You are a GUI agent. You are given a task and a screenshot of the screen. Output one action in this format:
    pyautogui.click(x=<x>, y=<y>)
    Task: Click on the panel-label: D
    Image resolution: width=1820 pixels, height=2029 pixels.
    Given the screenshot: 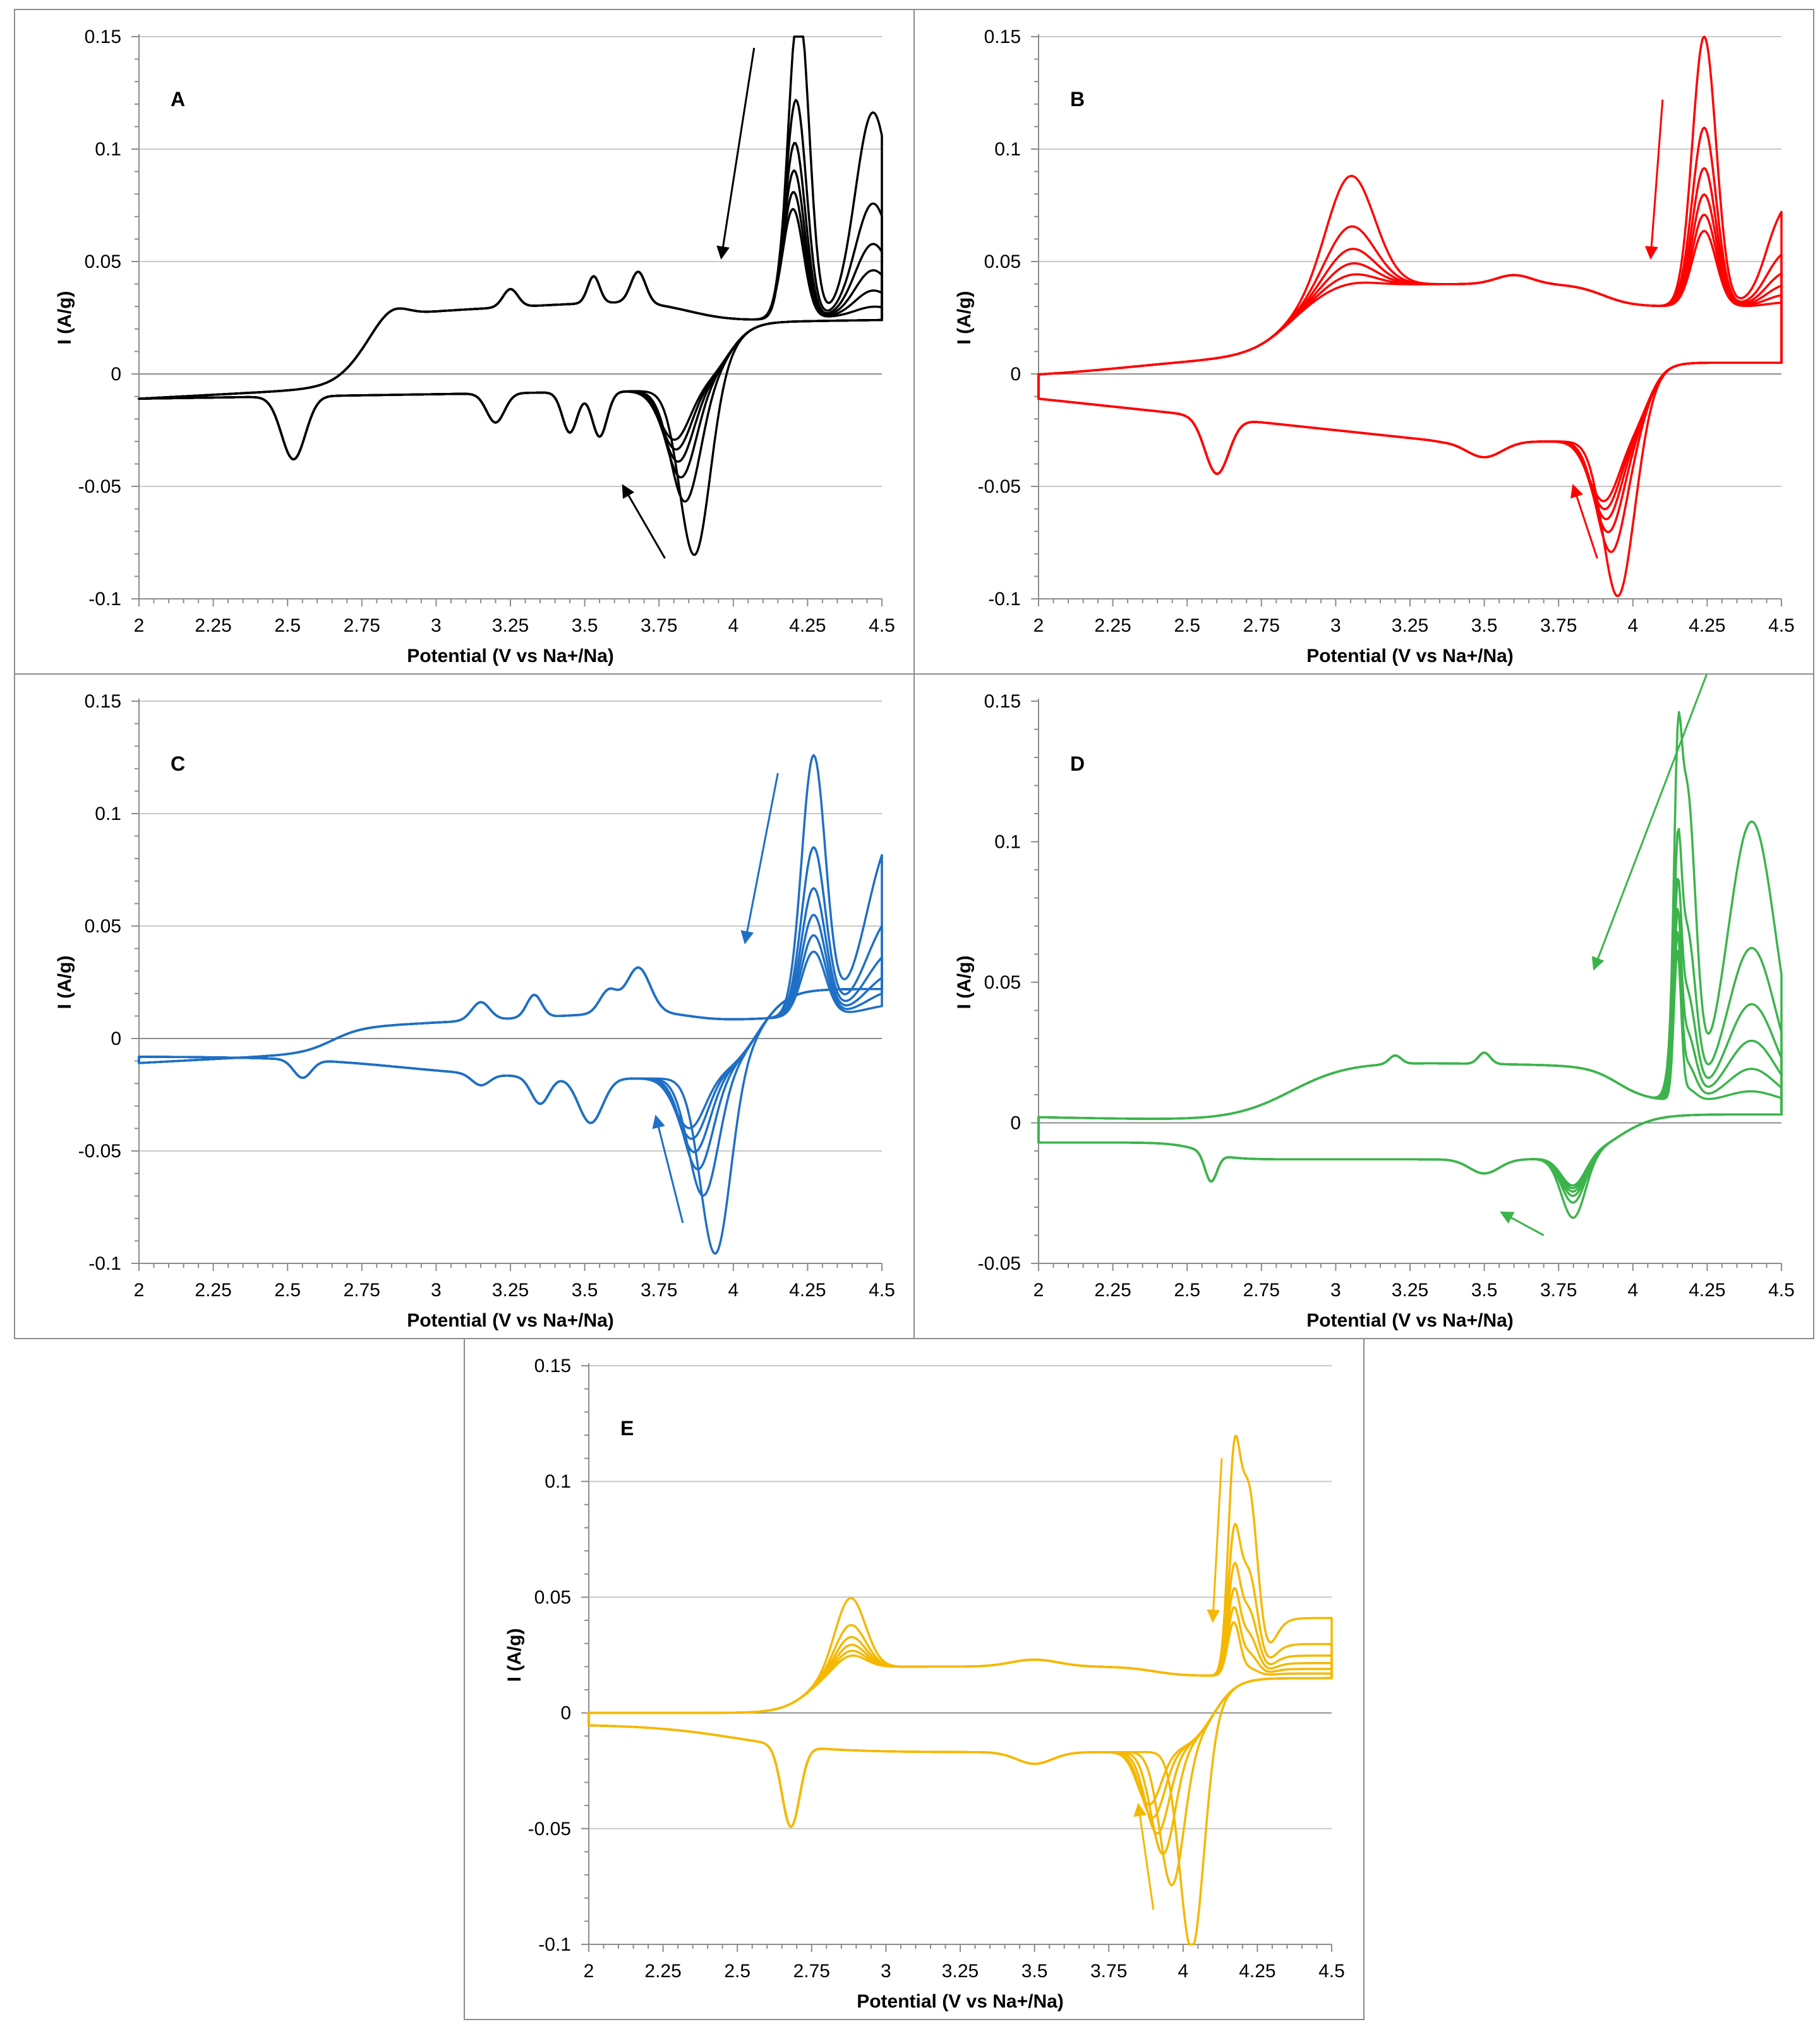 What is the action you would take?
    pyautogui.click(x=1077, y=763)
    